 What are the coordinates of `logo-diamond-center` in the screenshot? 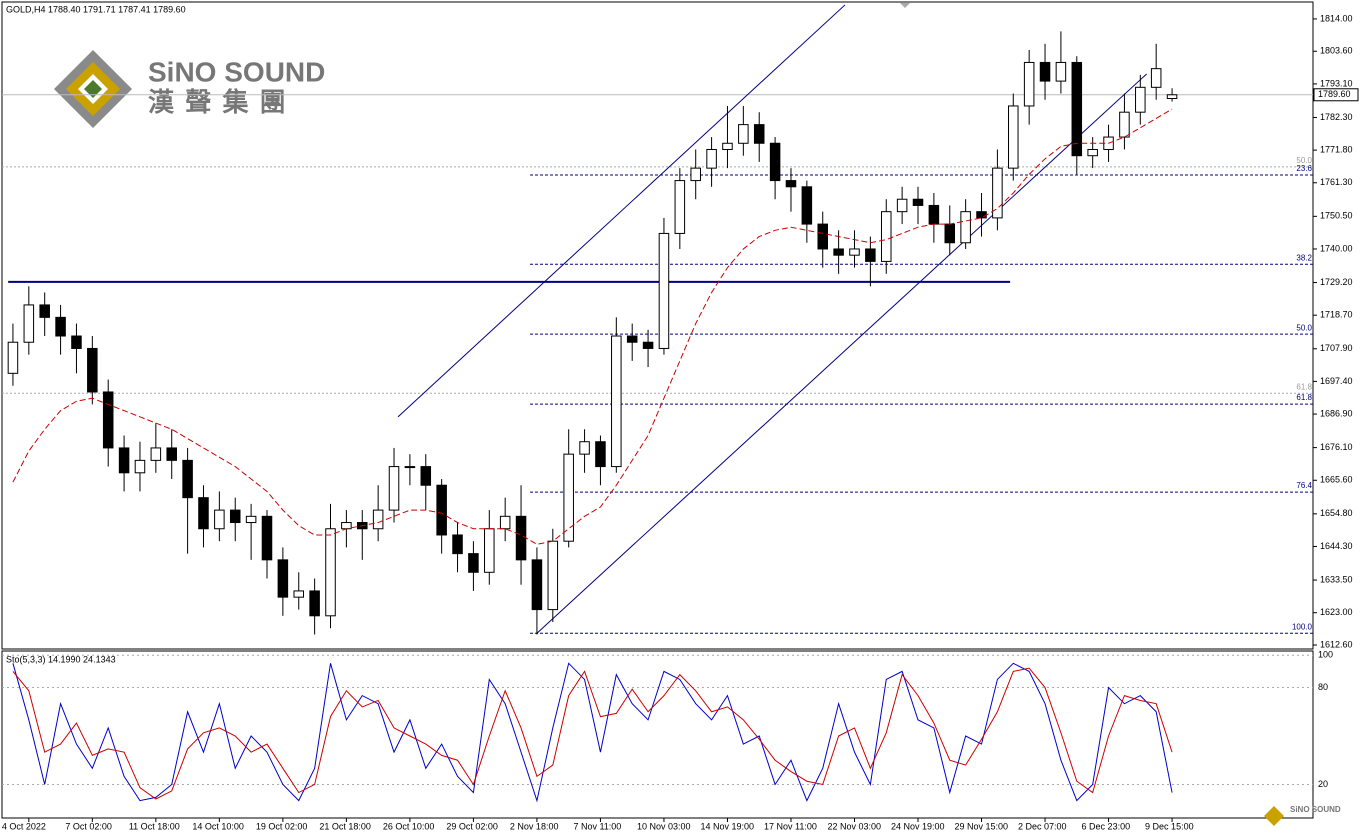 It's located at (93, 89).